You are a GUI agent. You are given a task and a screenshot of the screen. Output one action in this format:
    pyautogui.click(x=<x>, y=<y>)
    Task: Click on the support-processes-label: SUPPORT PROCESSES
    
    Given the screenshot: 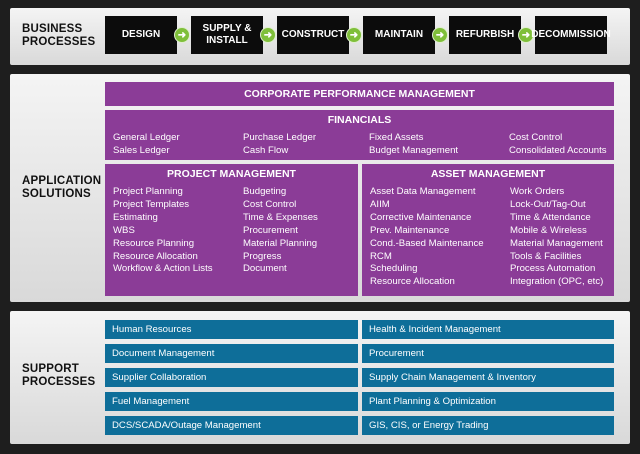 What is the action you would take?
    pyautogui.click(x=59, y=375)
    